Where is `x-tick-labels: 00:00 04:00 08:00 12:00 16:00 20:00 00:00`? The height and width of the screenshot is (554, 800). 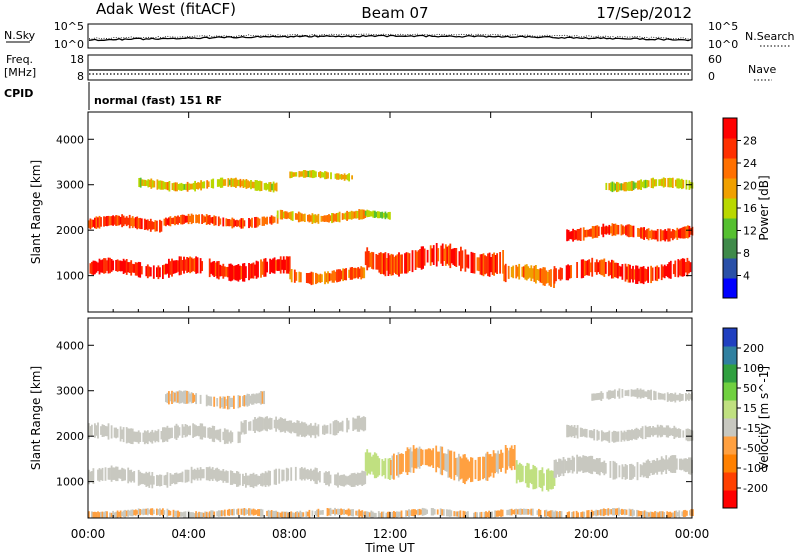 x-tick-labels: 00:00 04:00 08:00 12:00 16:00 20:00 00:00 is located at coordinates (390, 534).